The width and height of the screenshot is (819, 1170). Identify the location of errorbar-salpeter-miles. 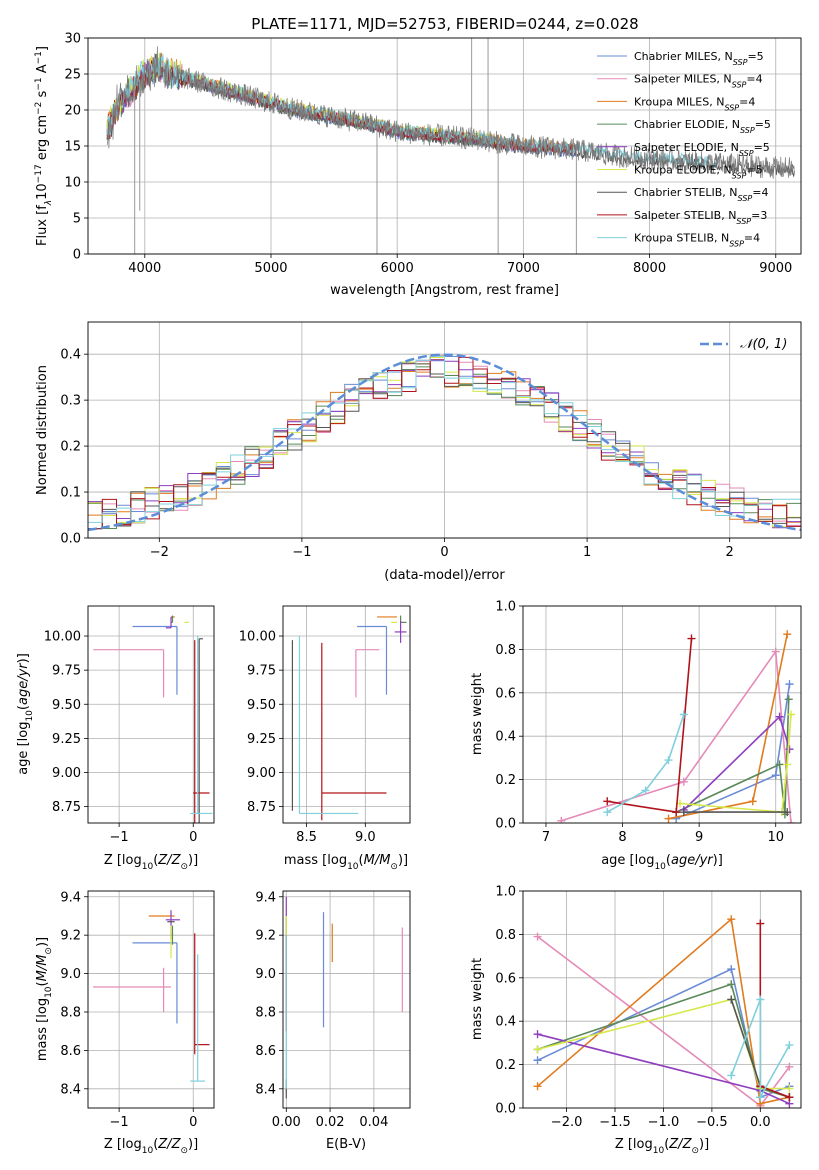
(367, 673).